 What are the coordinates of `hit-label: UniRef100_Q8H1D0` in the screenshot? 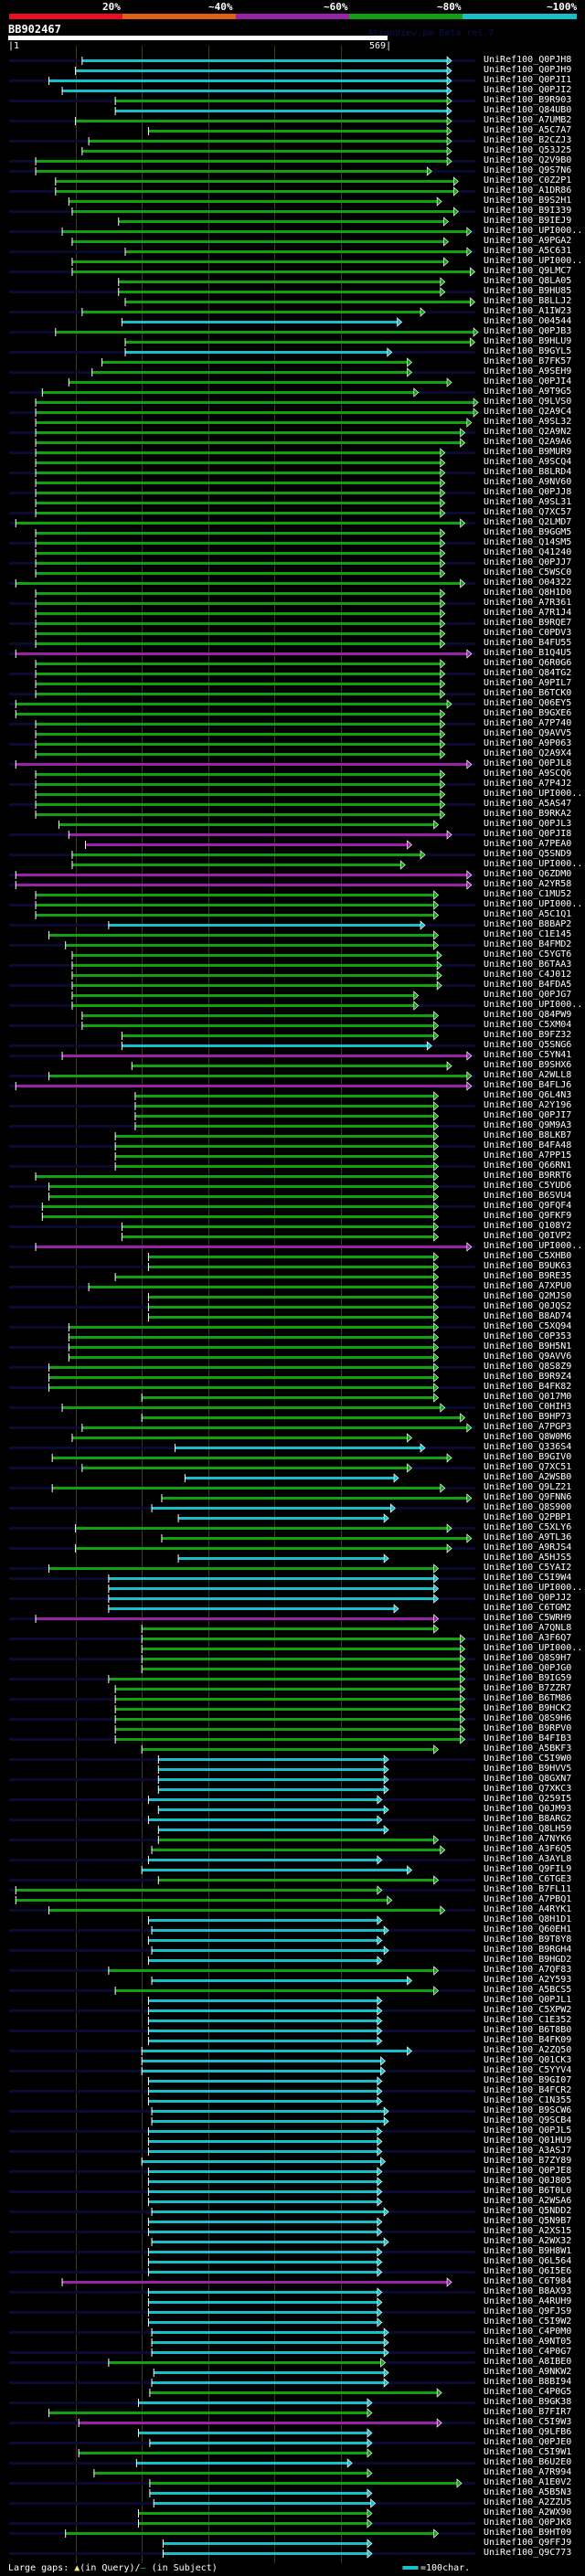 It's located at (528, 593).